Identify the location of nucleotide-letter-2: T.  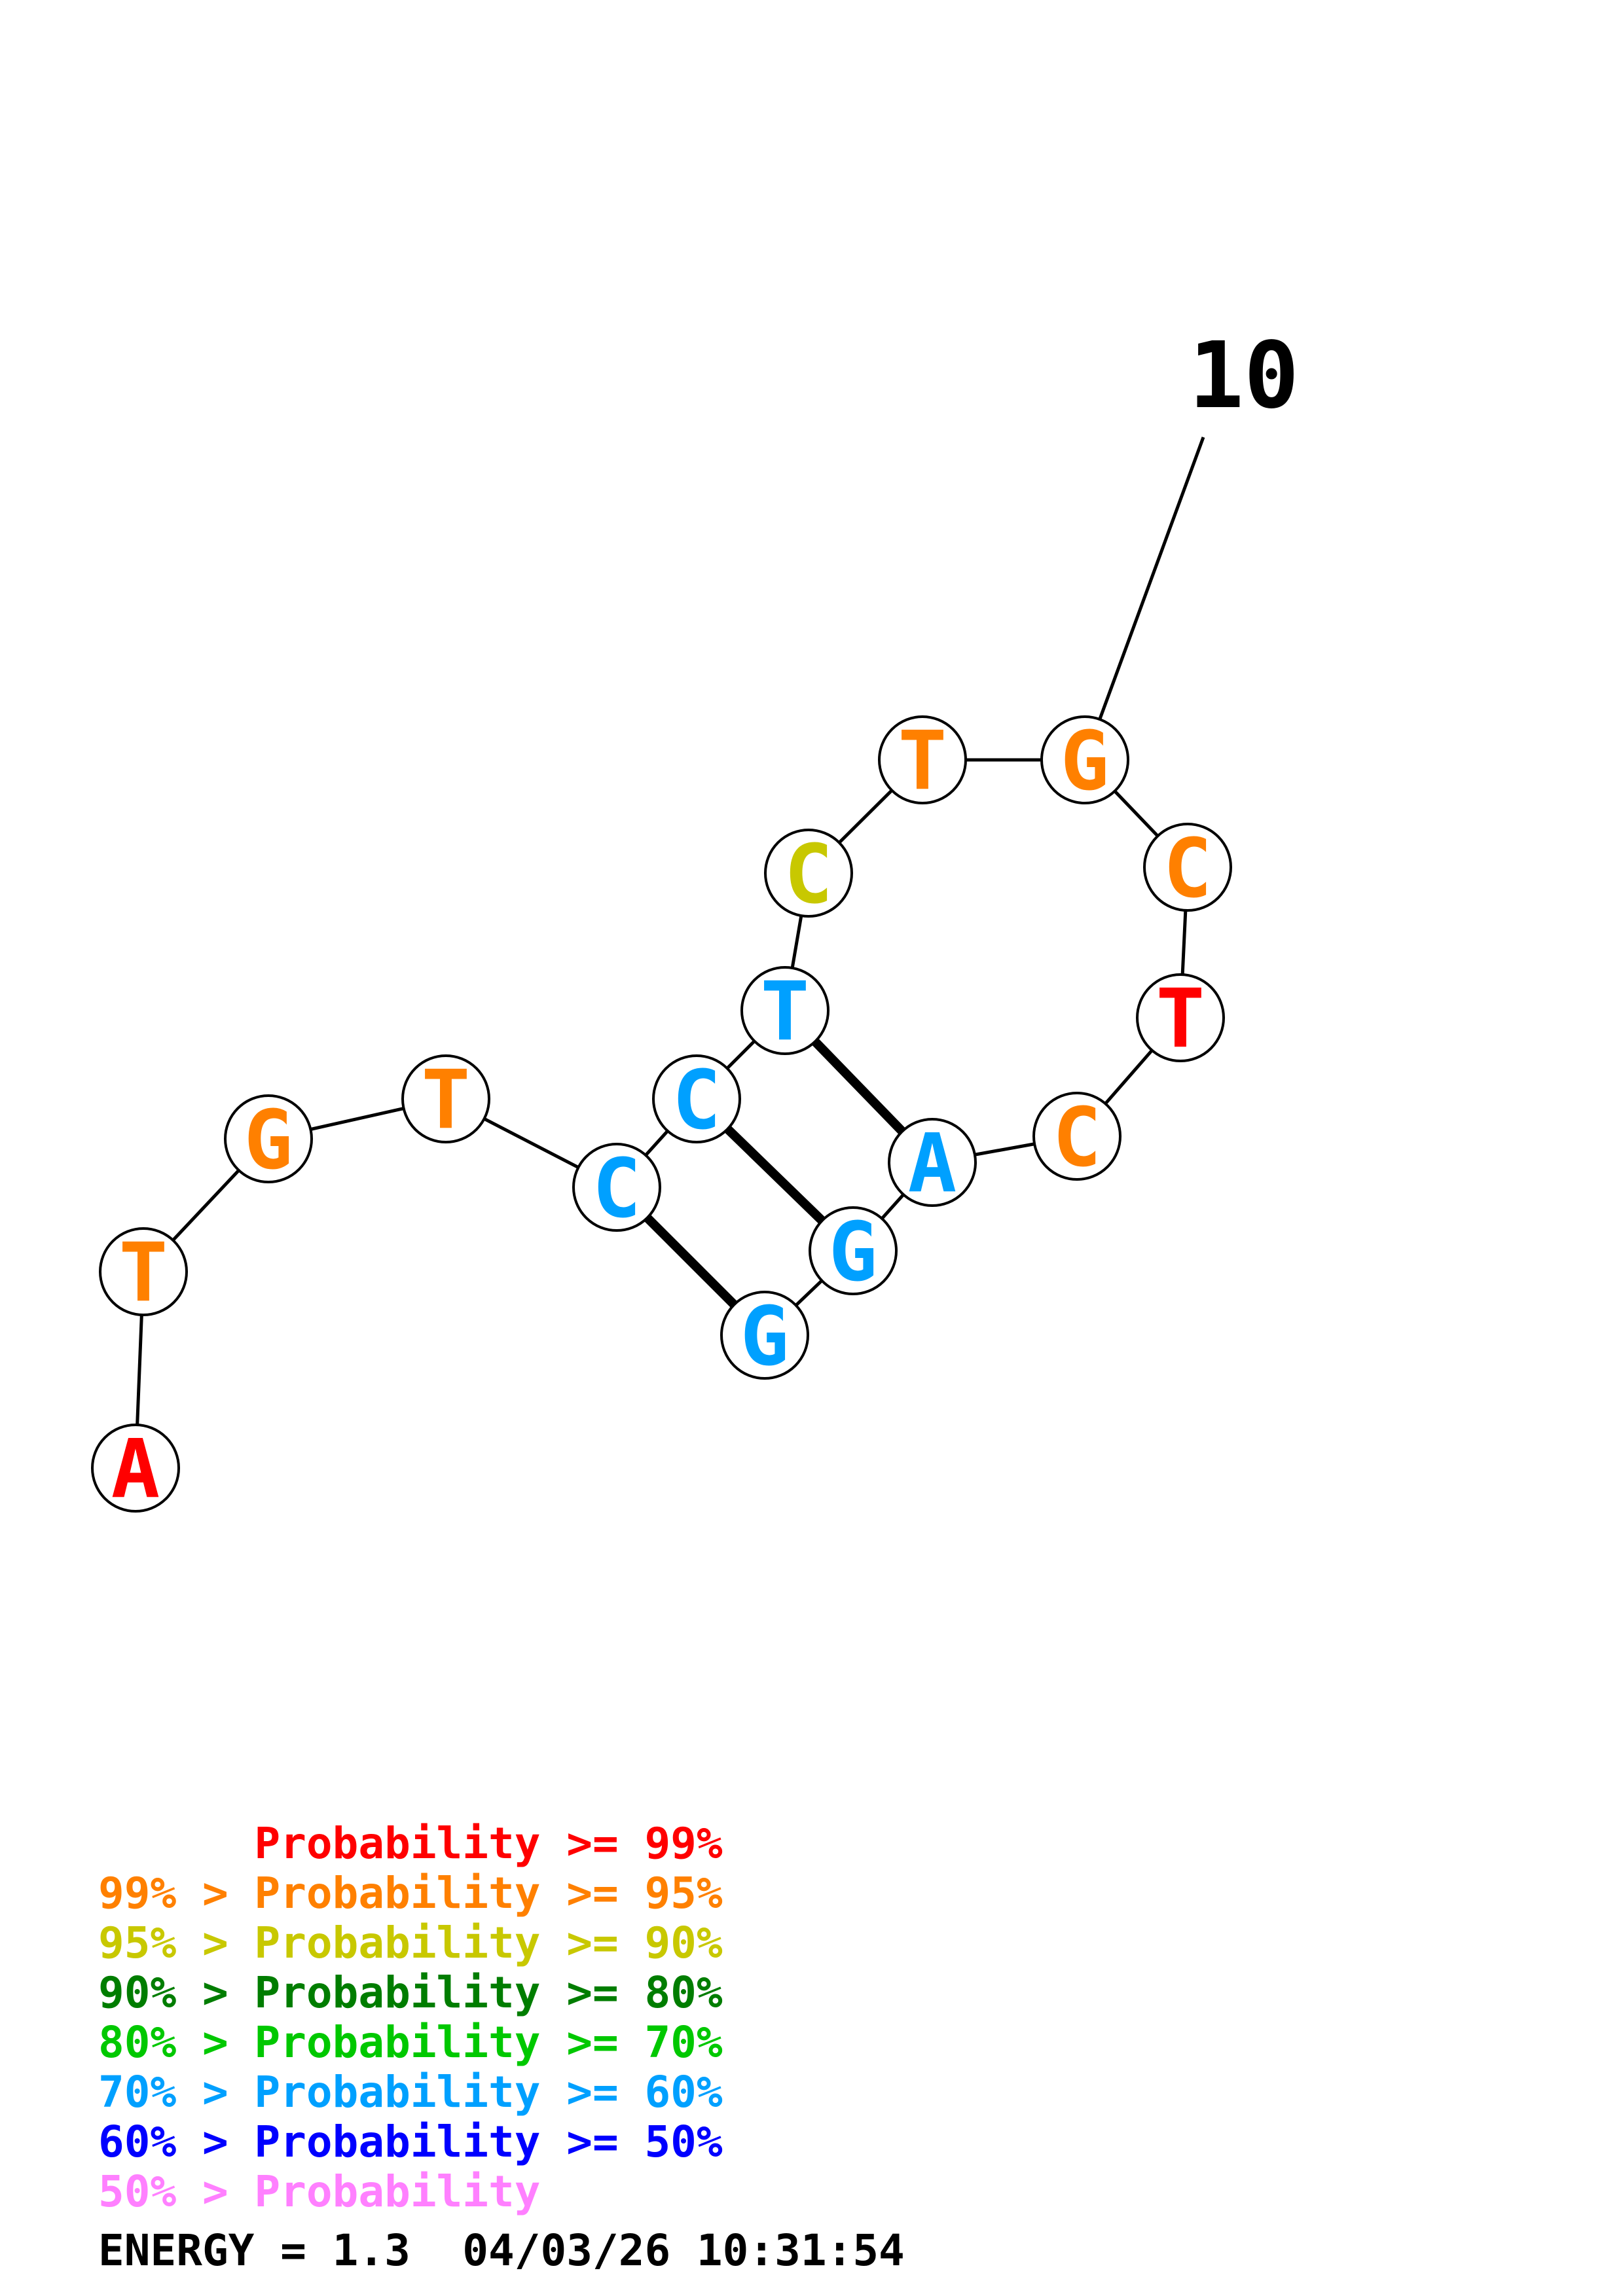
(143, 1274).